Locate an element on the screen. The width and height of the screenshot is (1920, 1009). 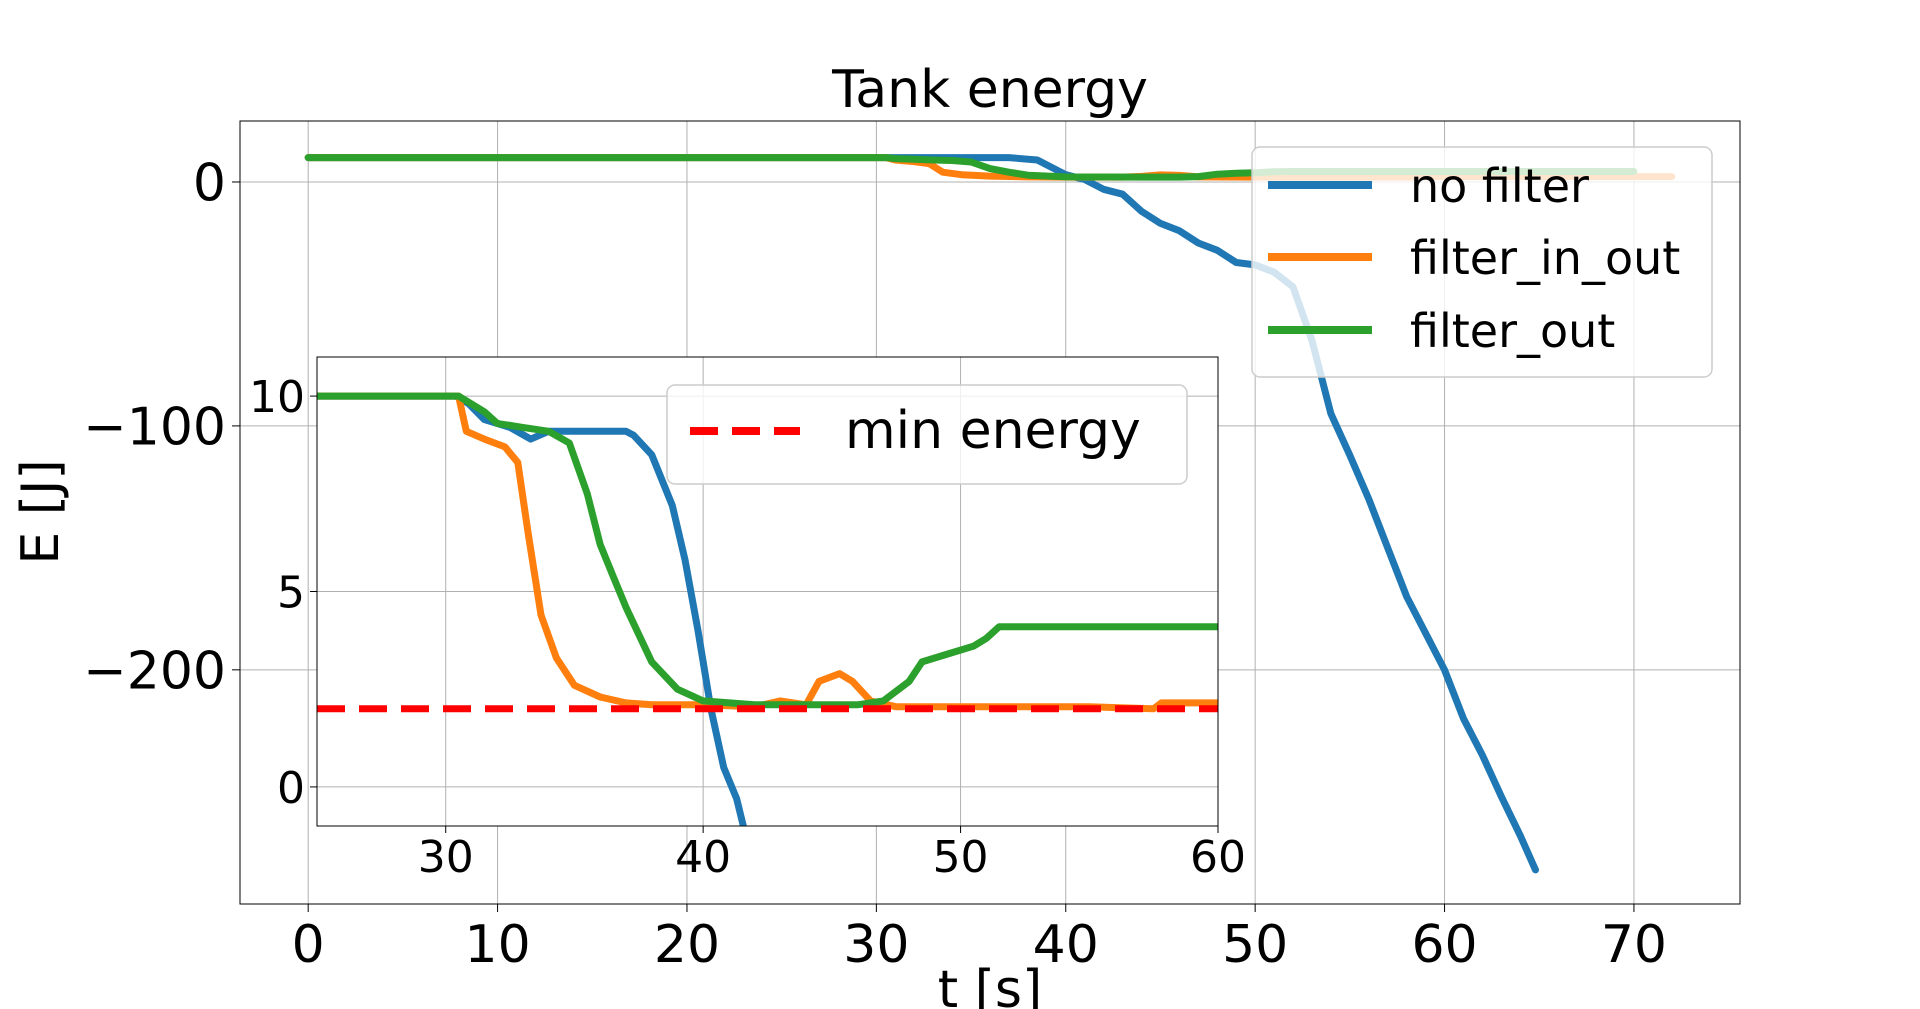
main-legend: no filter filter_in_out filter_out is located at coordinates (1482, 262).